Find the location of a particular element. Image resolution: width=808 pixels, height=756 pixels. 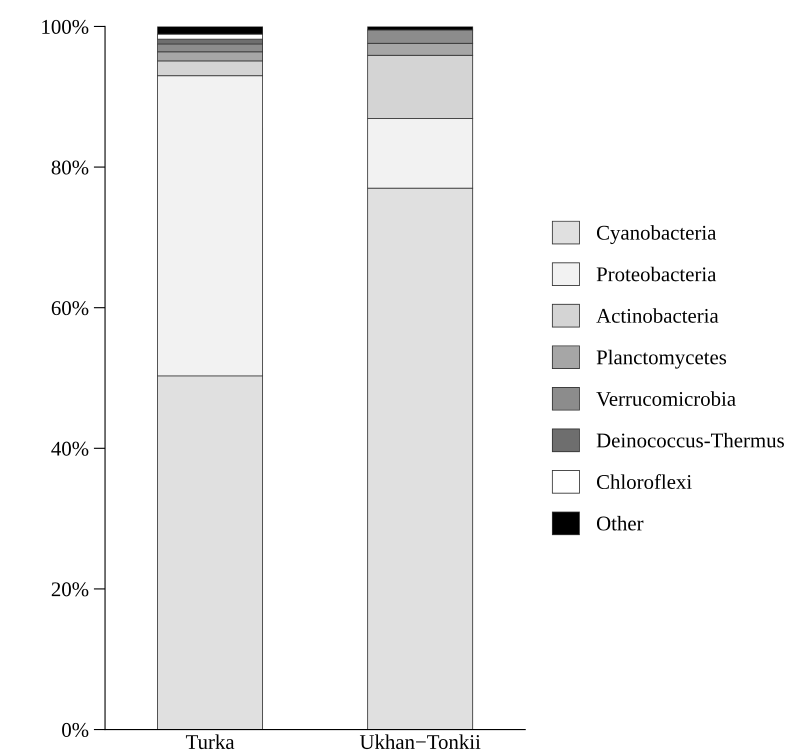

legend-label: Planctomycetes is located at coordinates (661, 359).